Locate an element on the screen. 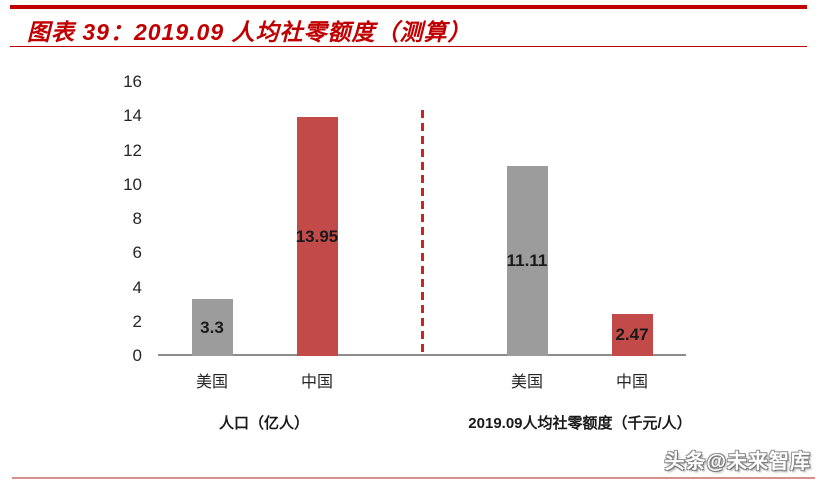  bar-value-label: 3.3 is located at coordinates (212, 327).